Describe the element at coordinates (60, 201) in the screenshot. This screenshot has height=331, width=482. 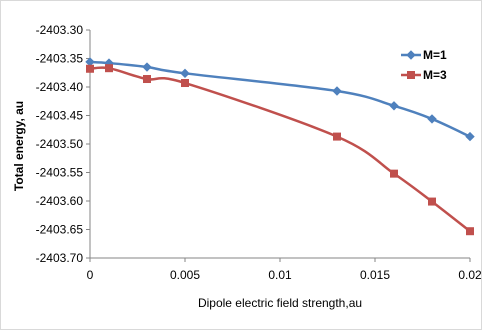
I see `y-tick-label: -2403.60` at that location.